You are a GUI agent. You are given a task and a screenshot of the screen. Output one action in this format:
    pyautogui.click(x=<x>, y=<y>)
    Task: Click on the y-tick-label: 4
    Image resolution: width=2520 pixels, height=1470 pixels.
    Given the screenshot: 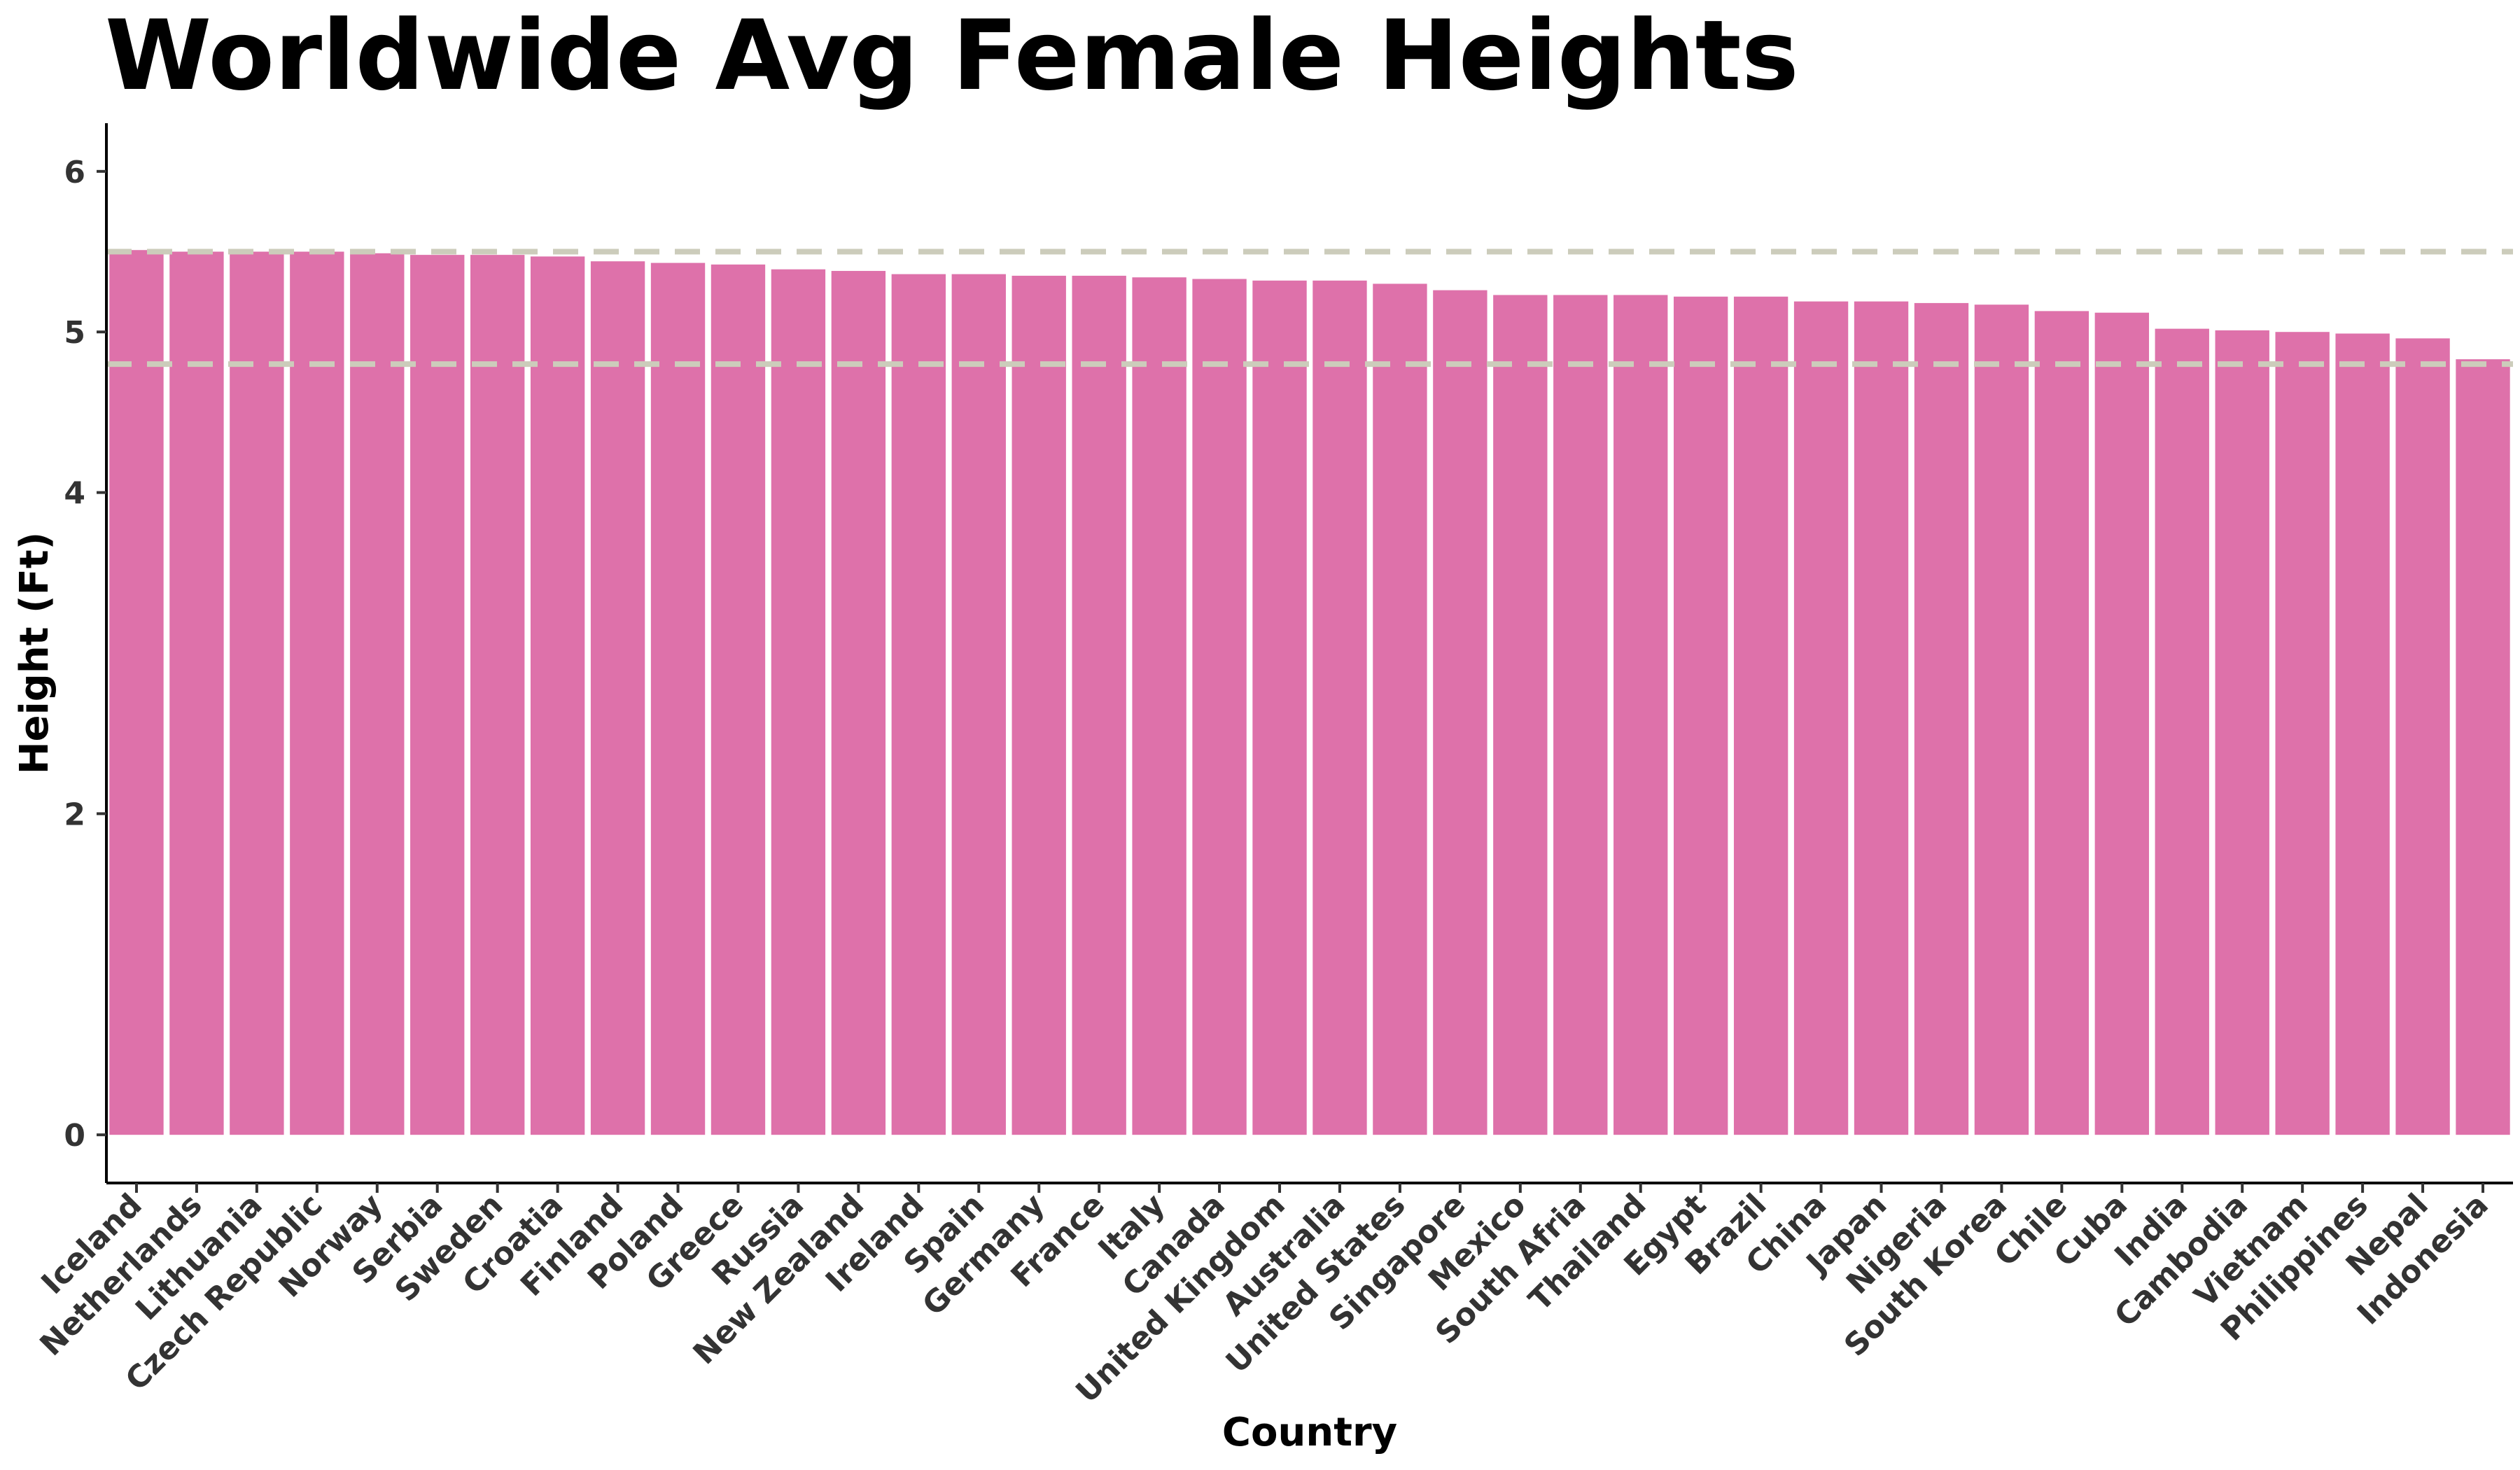 What is the action you would take?
    pyautogui.click(x=74, y=494)
    